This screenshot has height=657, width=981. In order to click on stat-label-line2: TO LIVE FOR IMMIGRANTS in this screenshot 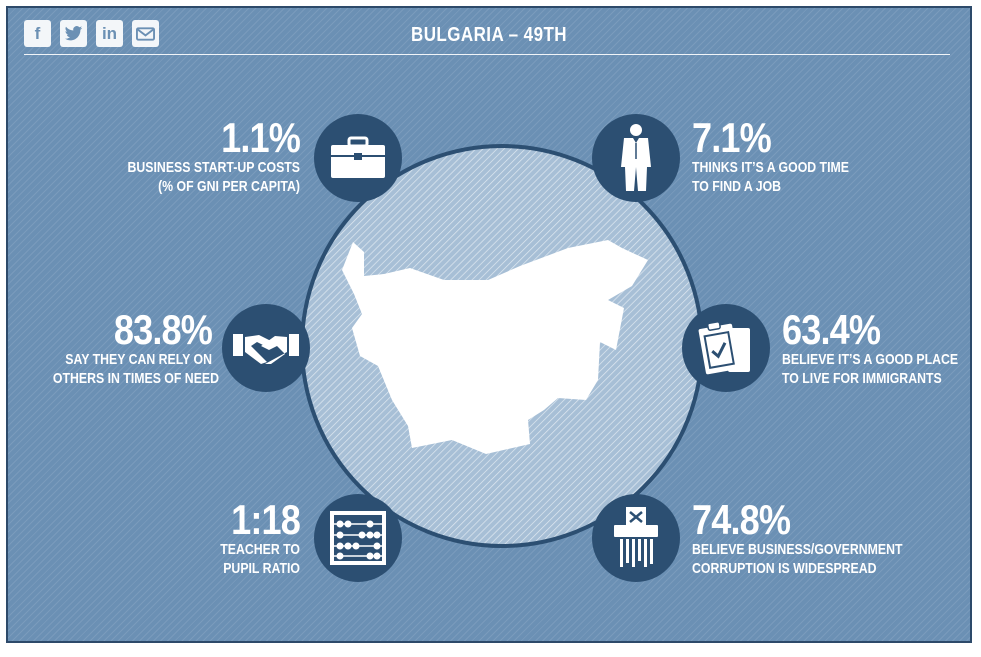, I will do `click(862, 378)`.